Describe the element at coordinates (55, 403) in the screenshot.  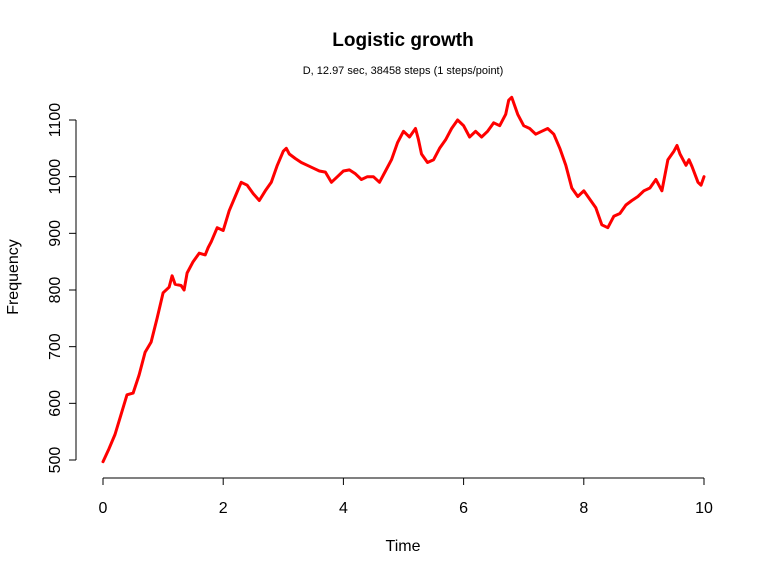
I see `y-tick-label: 600` at that location.